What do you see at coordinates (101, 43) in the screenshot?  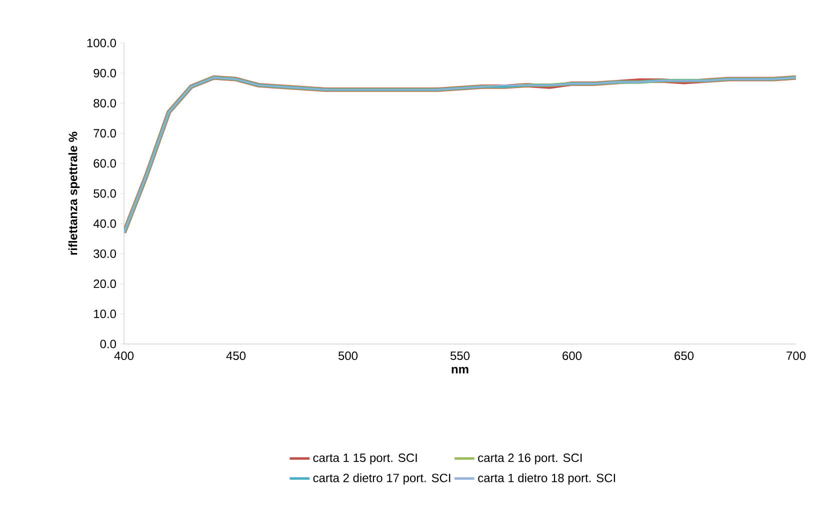 I see `y-tick-label: 100.0` at bounding box center [101, 43].